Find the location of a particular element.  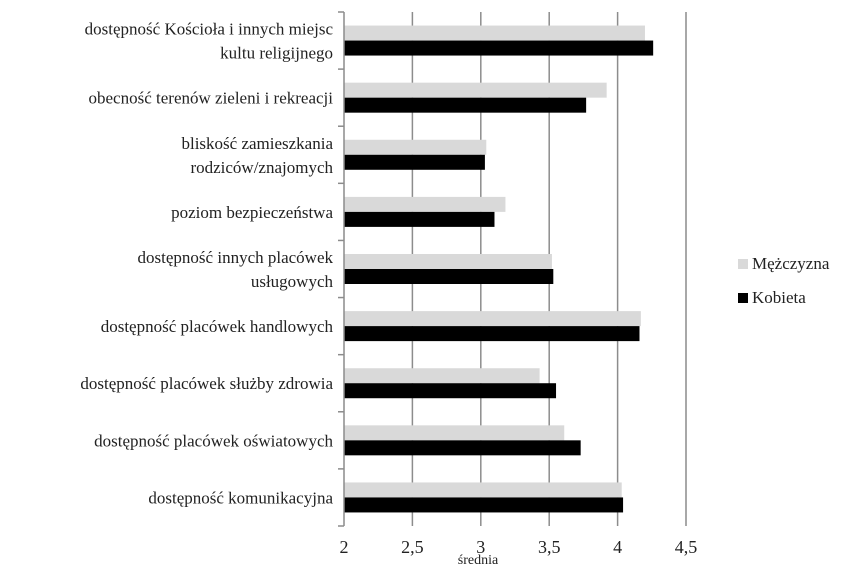

category-label: dostępność placówek oświatowych is located at coordinates (213, 440).